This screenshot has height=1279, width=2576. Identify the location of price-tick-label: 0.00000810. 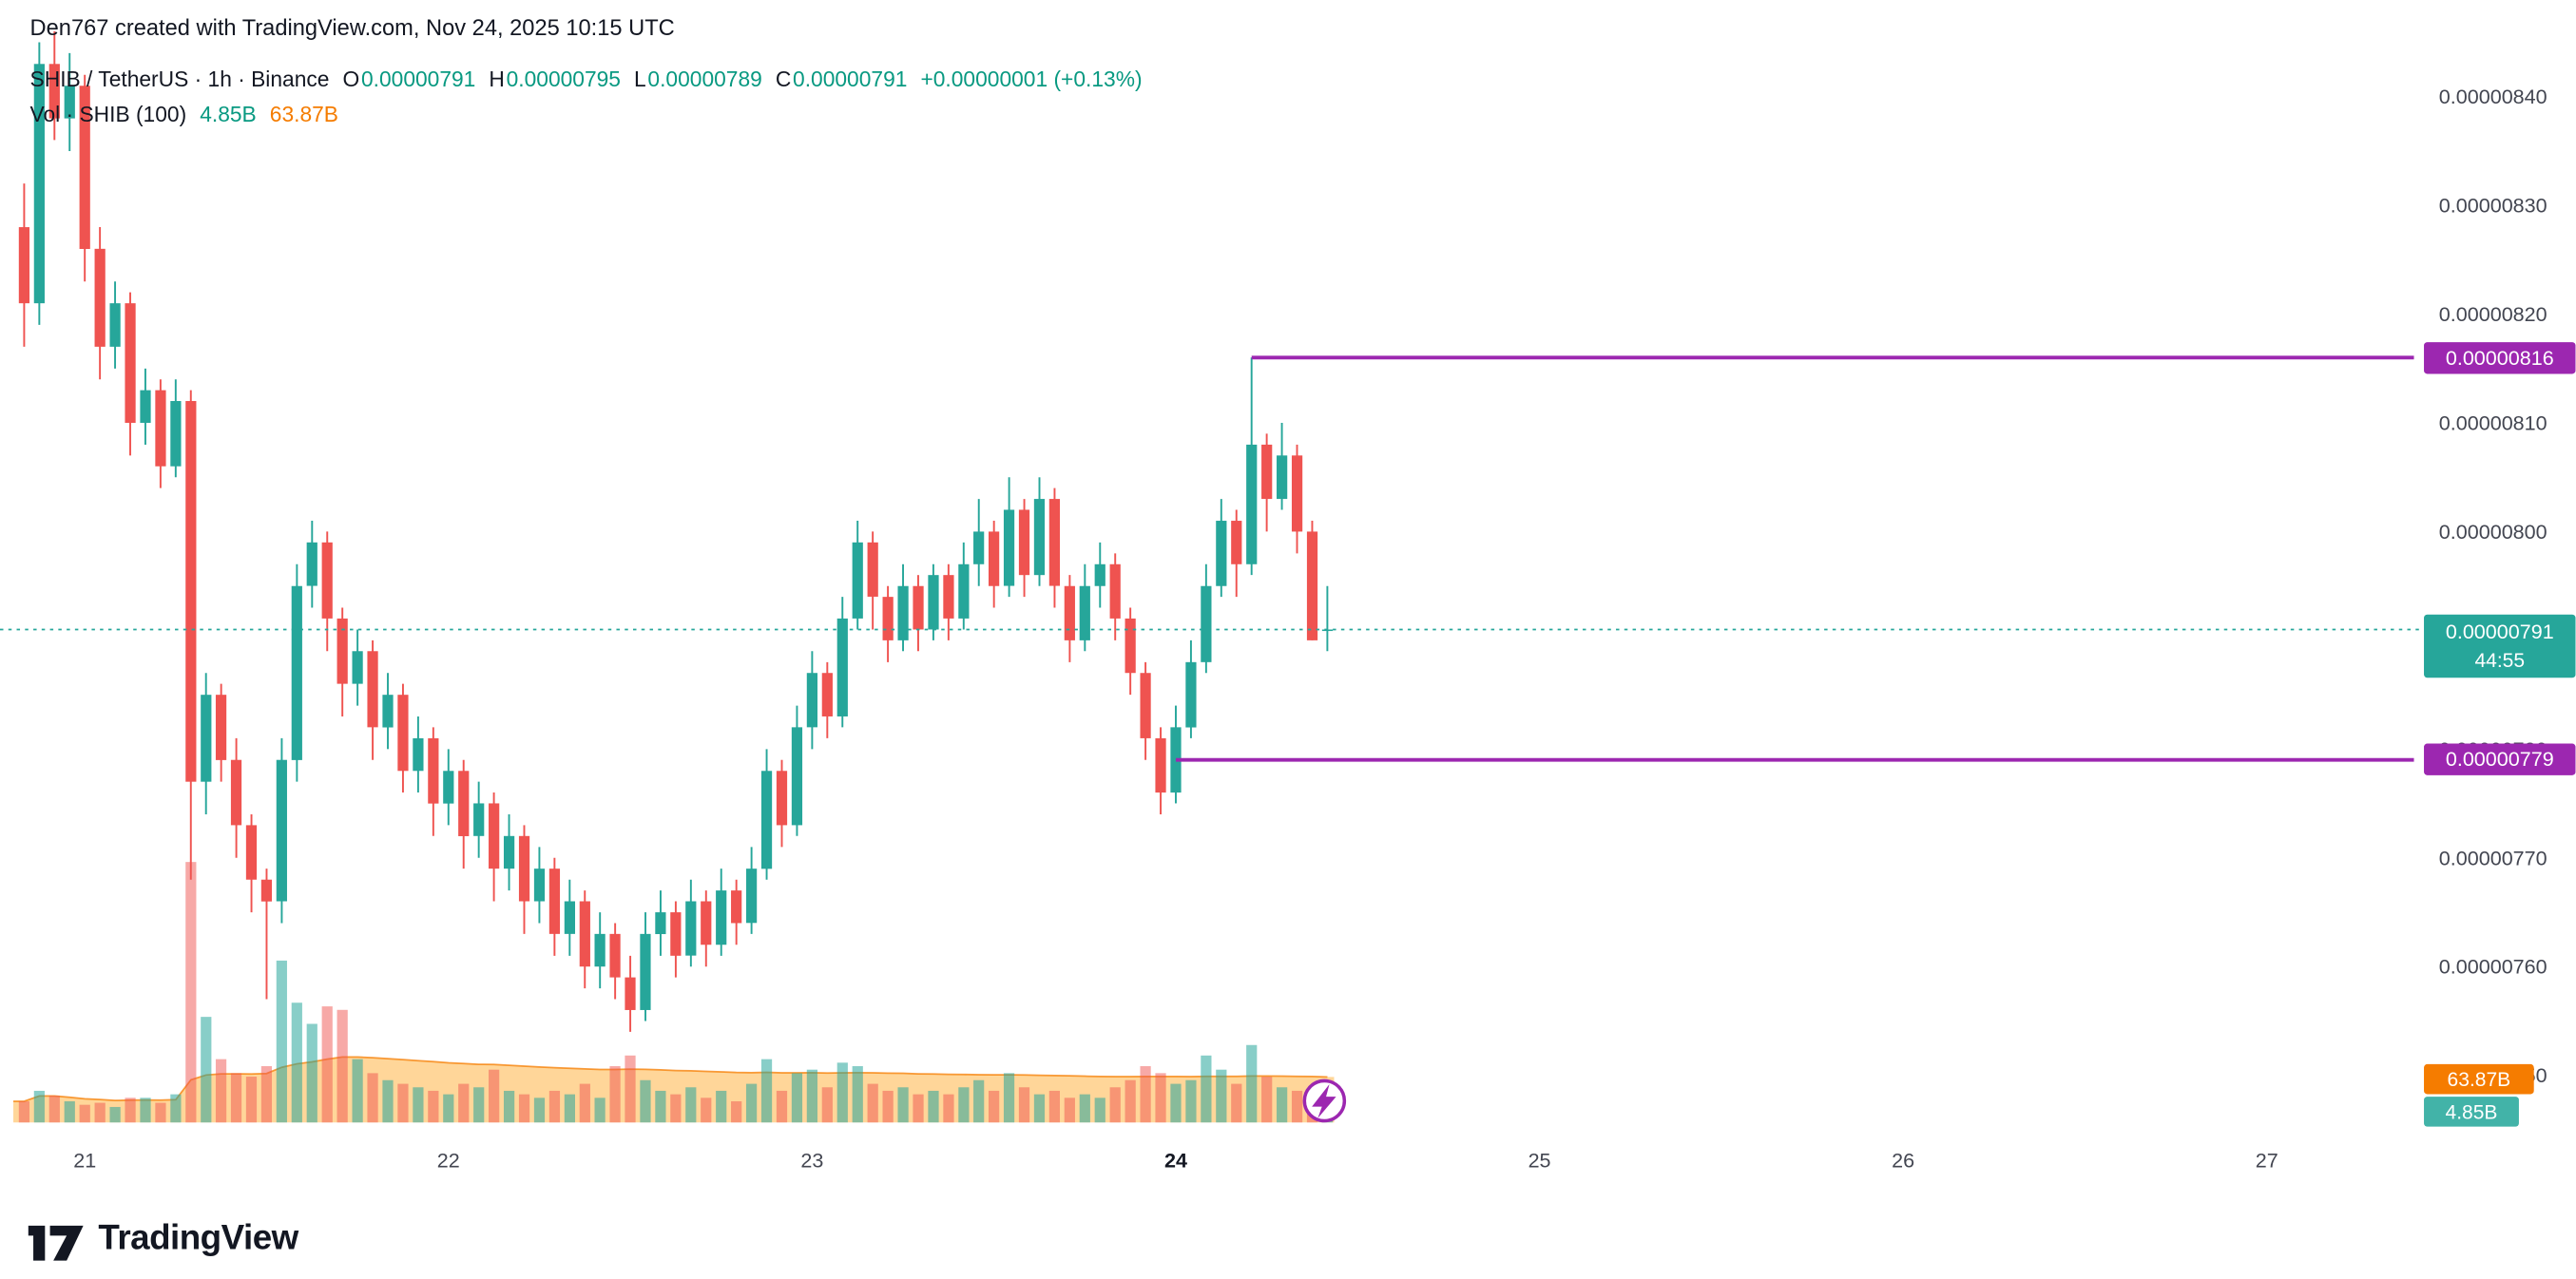
(2493, 423).